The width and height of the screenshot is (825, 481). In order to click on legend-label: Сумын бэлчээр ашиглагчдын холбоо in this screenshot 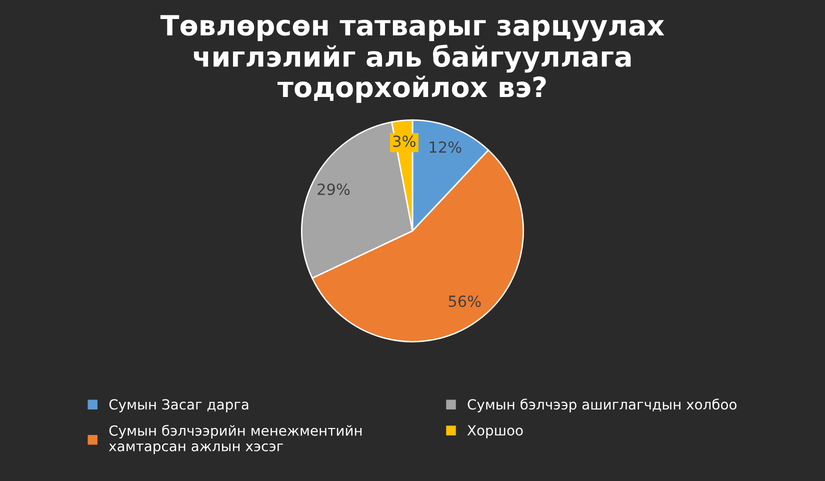, I will do `click(602, 405)`.